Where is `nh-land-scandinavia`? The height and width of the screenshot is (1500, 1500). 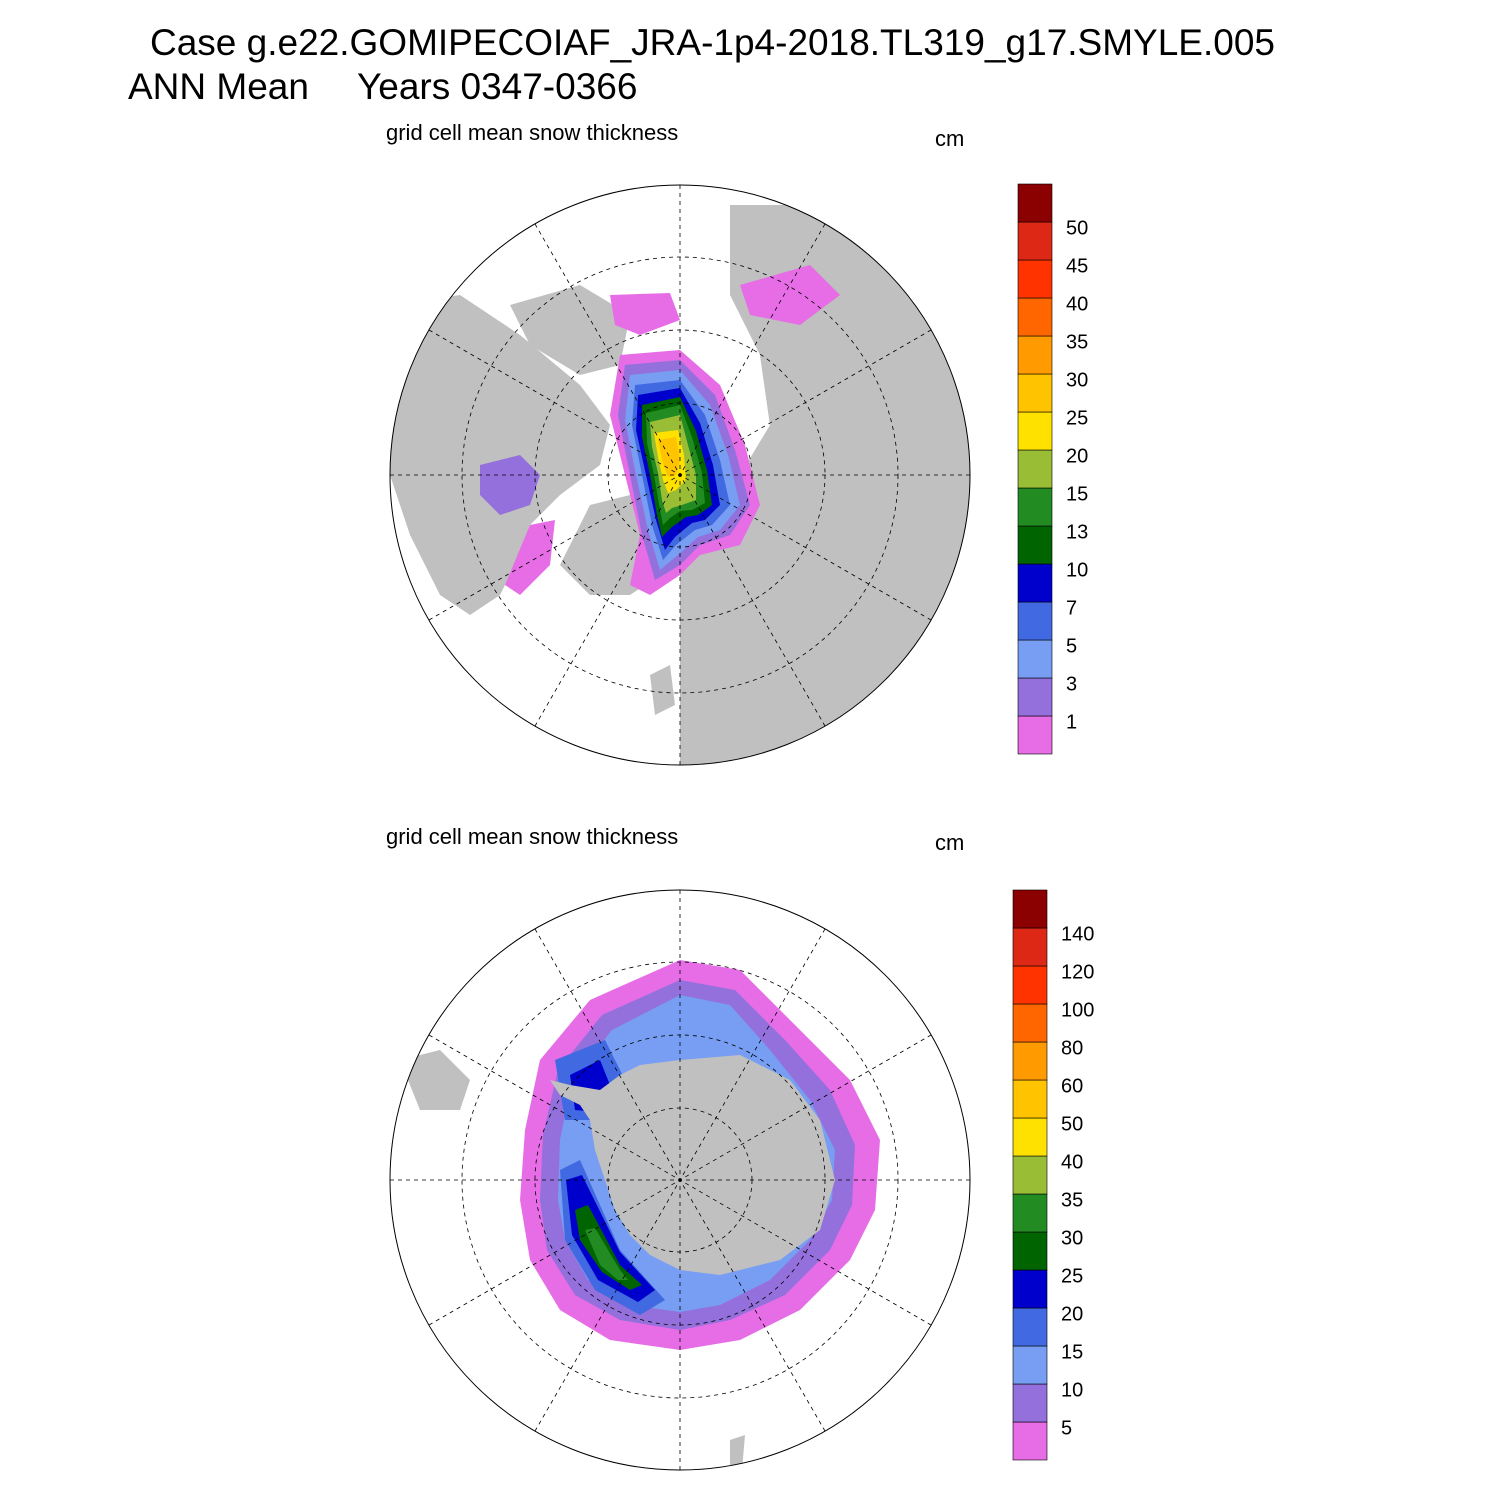
nh-land-scandinavia is located at coordinates (735, 645).